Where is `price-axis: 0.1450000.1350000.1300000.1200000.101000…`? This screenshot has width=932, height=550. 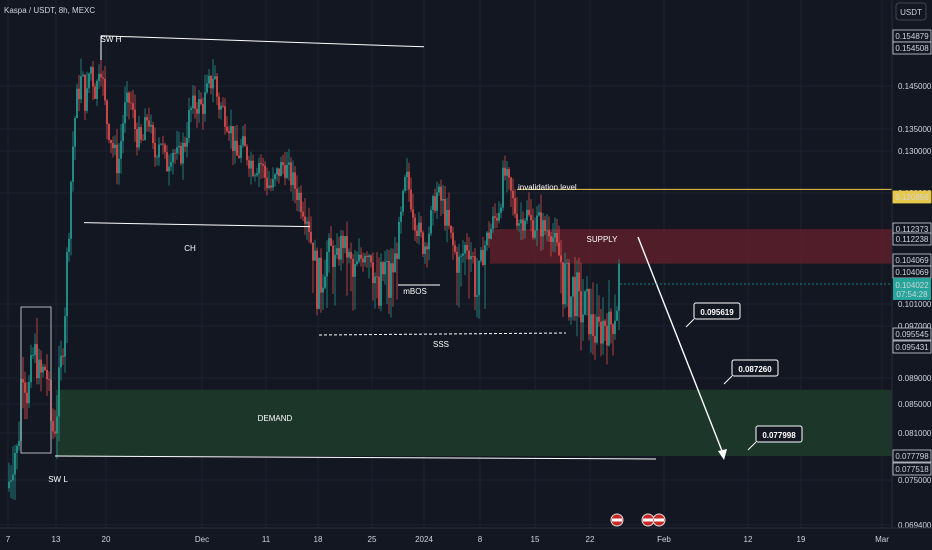 price-axis: 0.1450000.1350000.1300000.1200000.101000… is located at coordinates (912, 279).